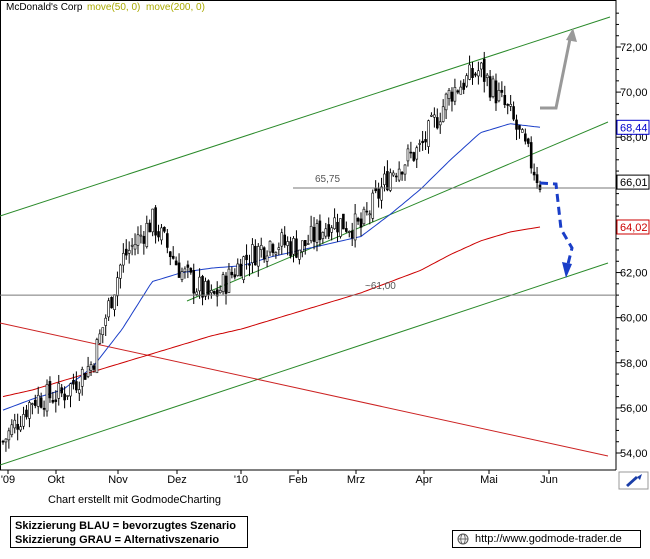  I want to click on x-tick-label: Apr, so click(423, 480).